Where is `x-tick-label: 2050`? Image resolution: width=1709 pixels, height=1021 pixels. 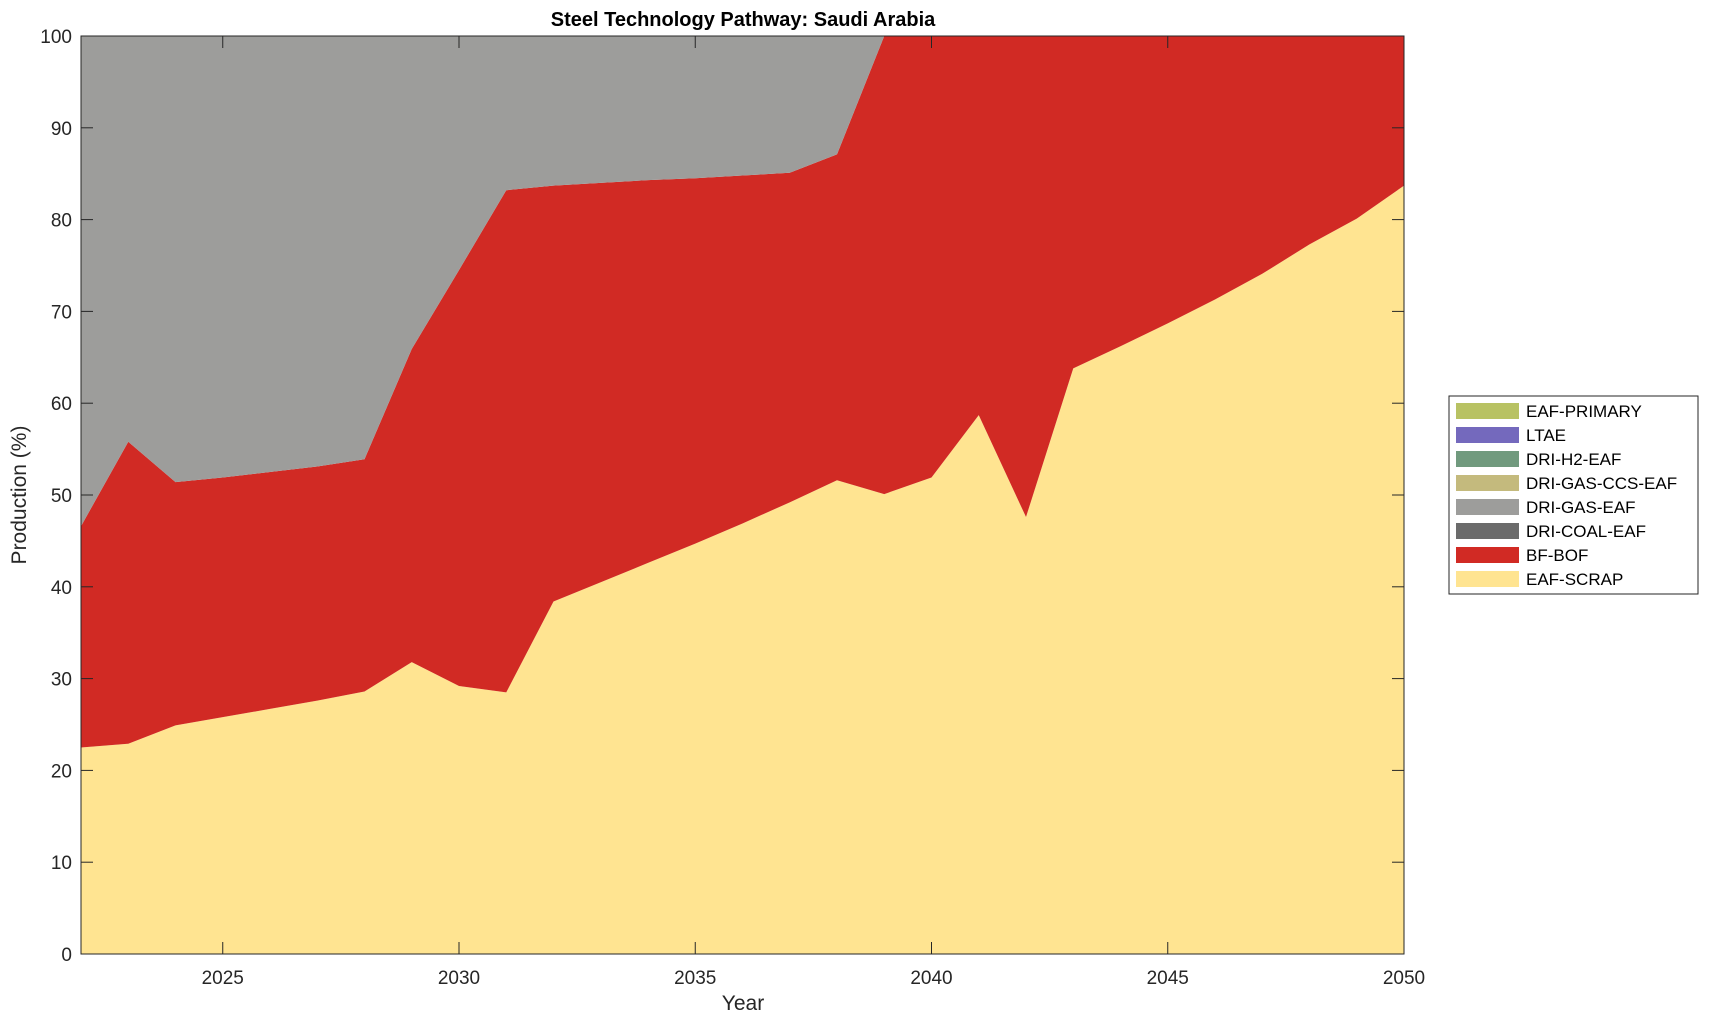 x-tick-label: 2050 is located at coordinates (1404, 978).